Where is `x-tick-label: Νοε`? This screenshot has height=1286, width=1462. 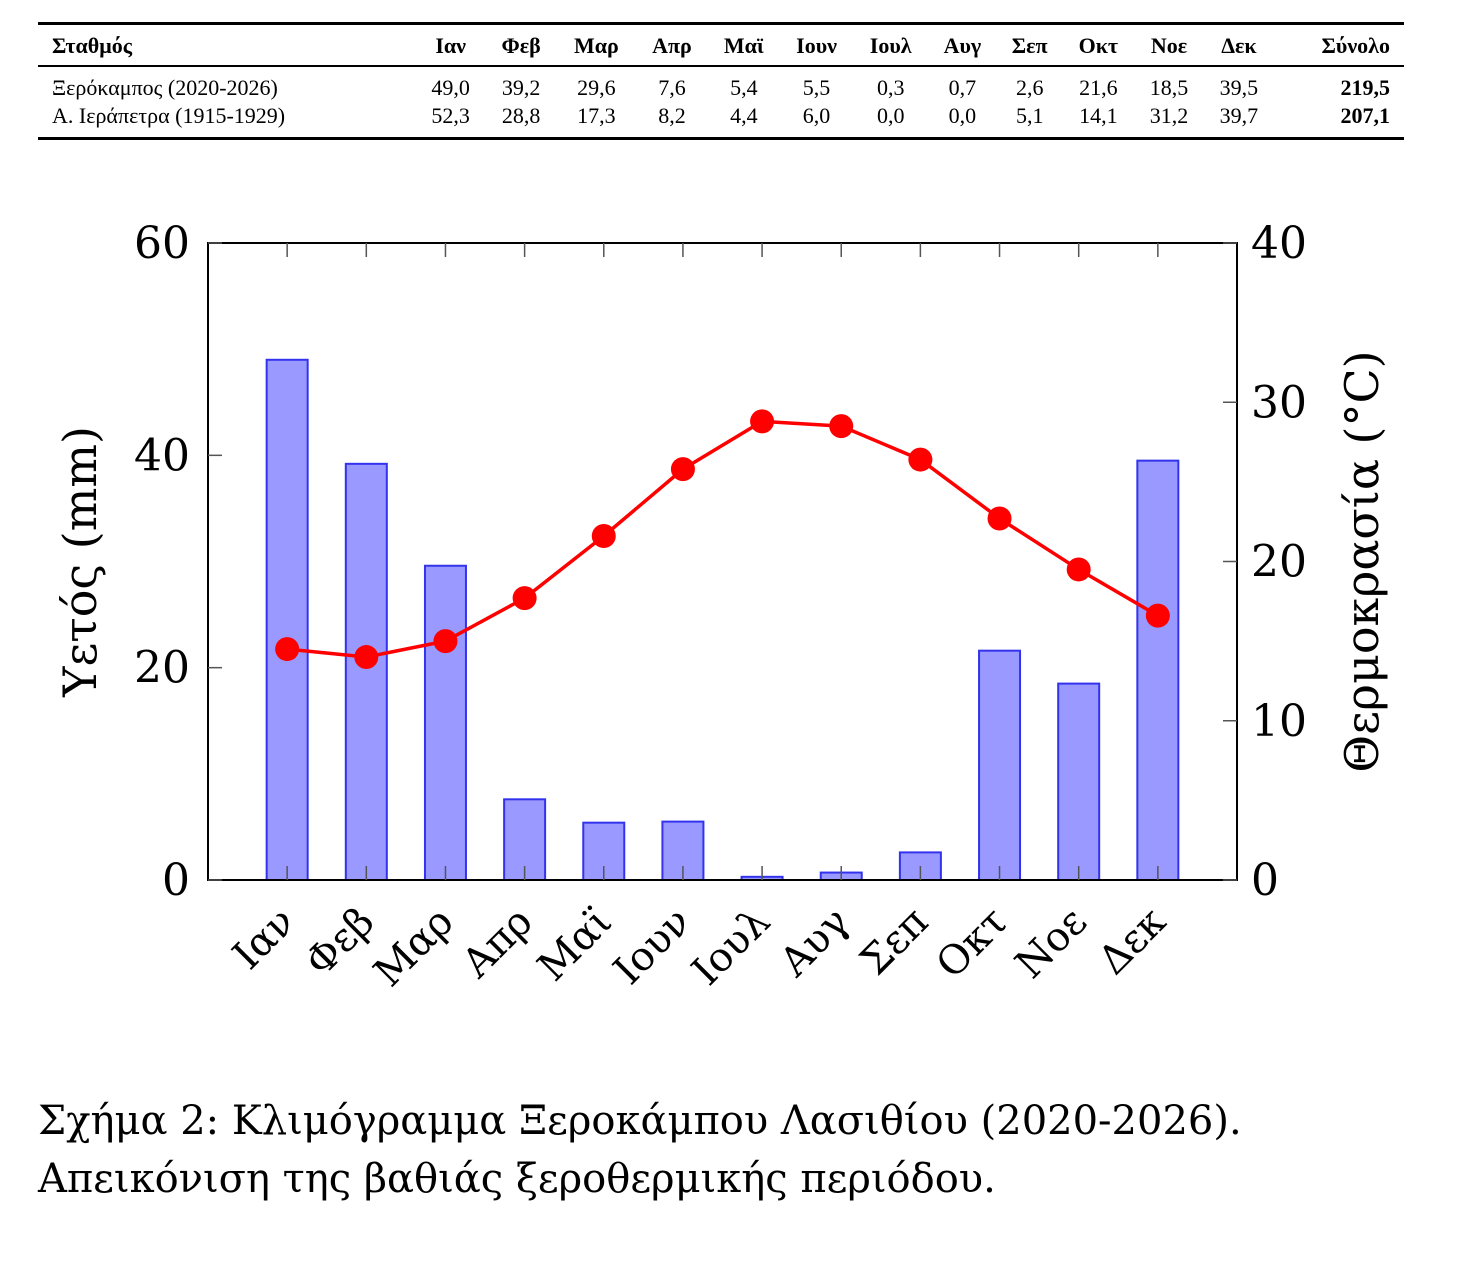 x-tick-label: Νοε is located at coordinates (1051, 943).